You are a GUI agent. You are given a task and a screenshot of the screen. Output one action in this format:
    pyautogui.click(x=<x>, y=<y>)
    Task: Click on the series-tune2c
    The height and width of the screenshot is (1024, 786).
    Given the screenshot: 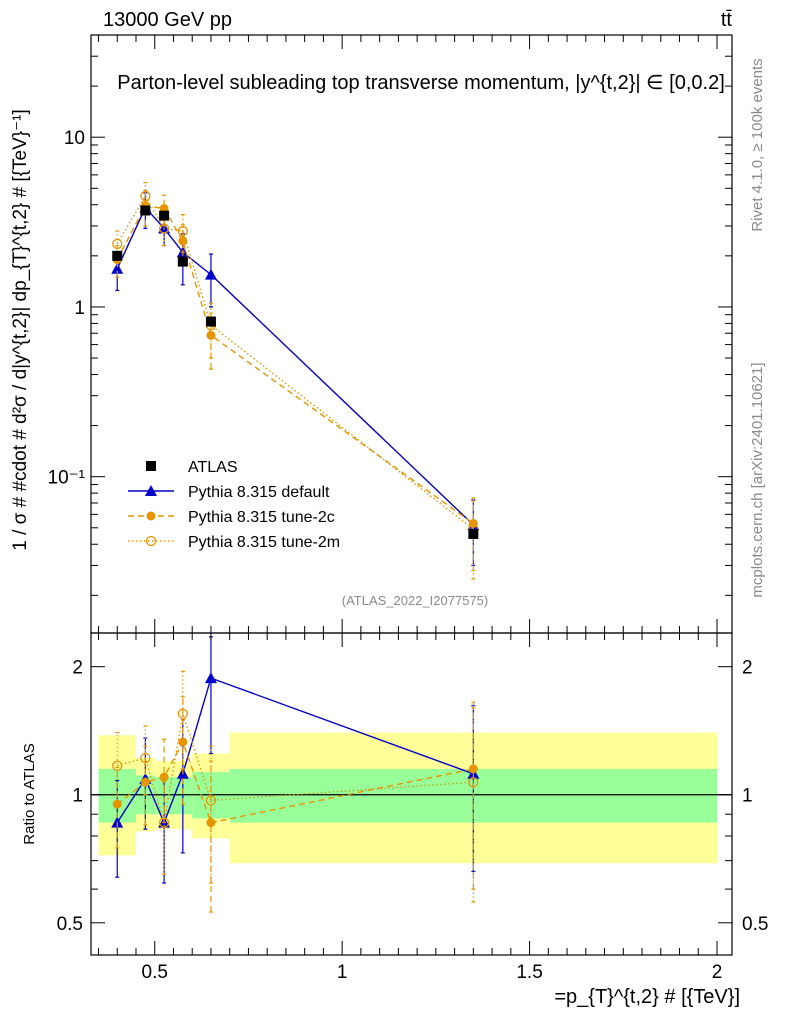 What is the action you would take?
    pyautogui.click(x=295, y=804)
    